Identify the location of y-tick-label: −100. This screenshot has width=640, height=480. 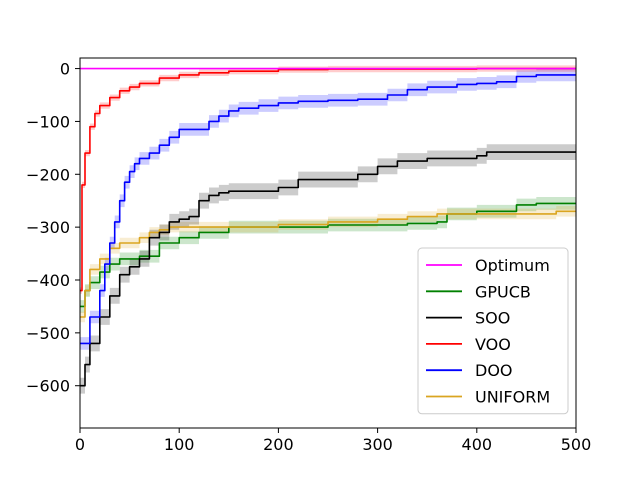
(48, 121).